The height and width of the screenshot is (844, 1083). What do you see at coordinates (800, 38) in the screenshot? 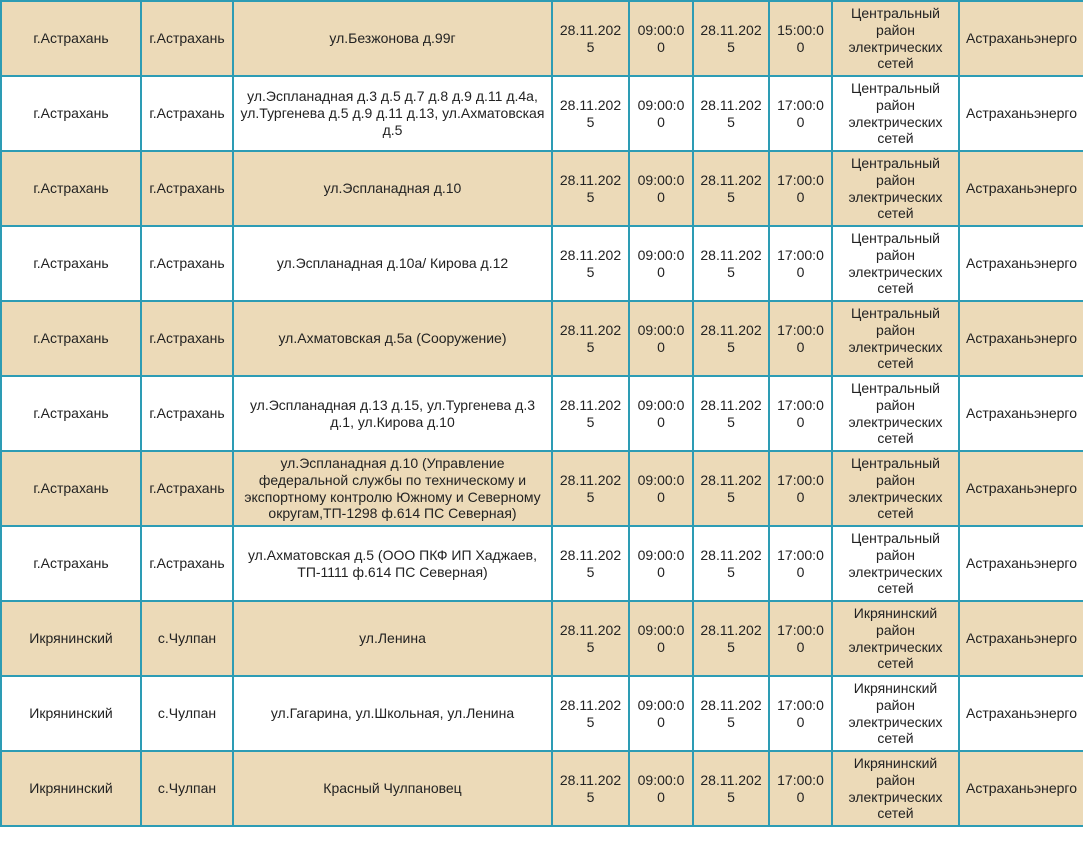
I see `cell-end_time: 15:00:00` at bounding box center [800, 38].